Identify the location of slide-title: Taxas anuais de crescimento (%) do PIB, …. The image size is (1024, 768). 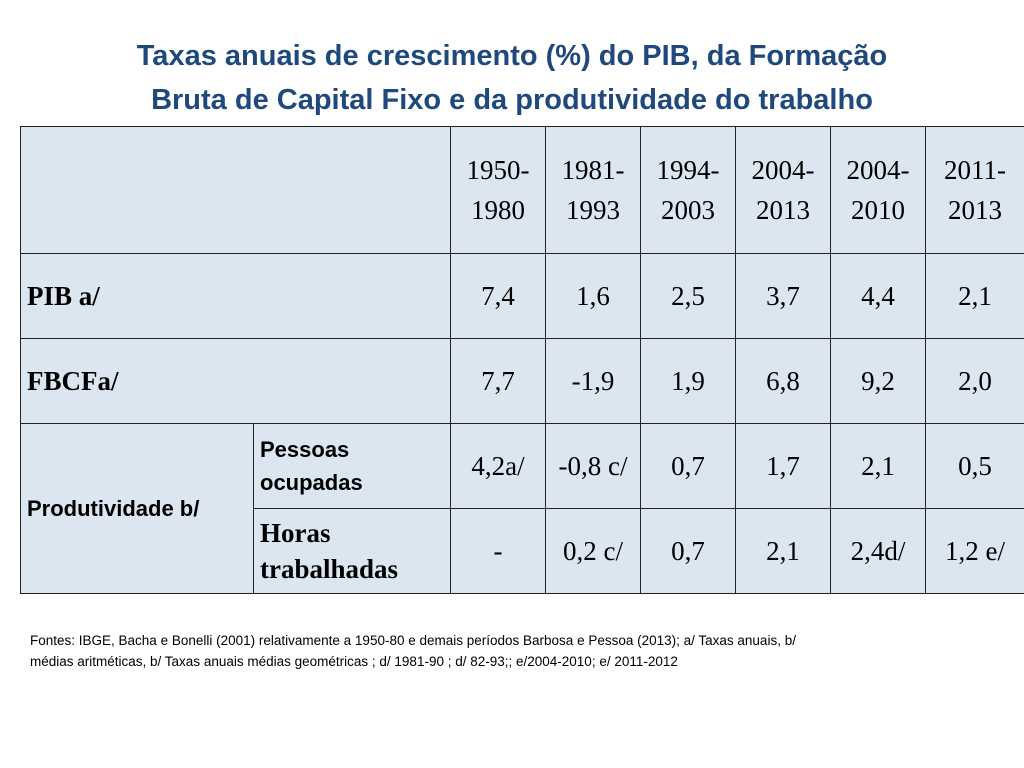
(512, 78).